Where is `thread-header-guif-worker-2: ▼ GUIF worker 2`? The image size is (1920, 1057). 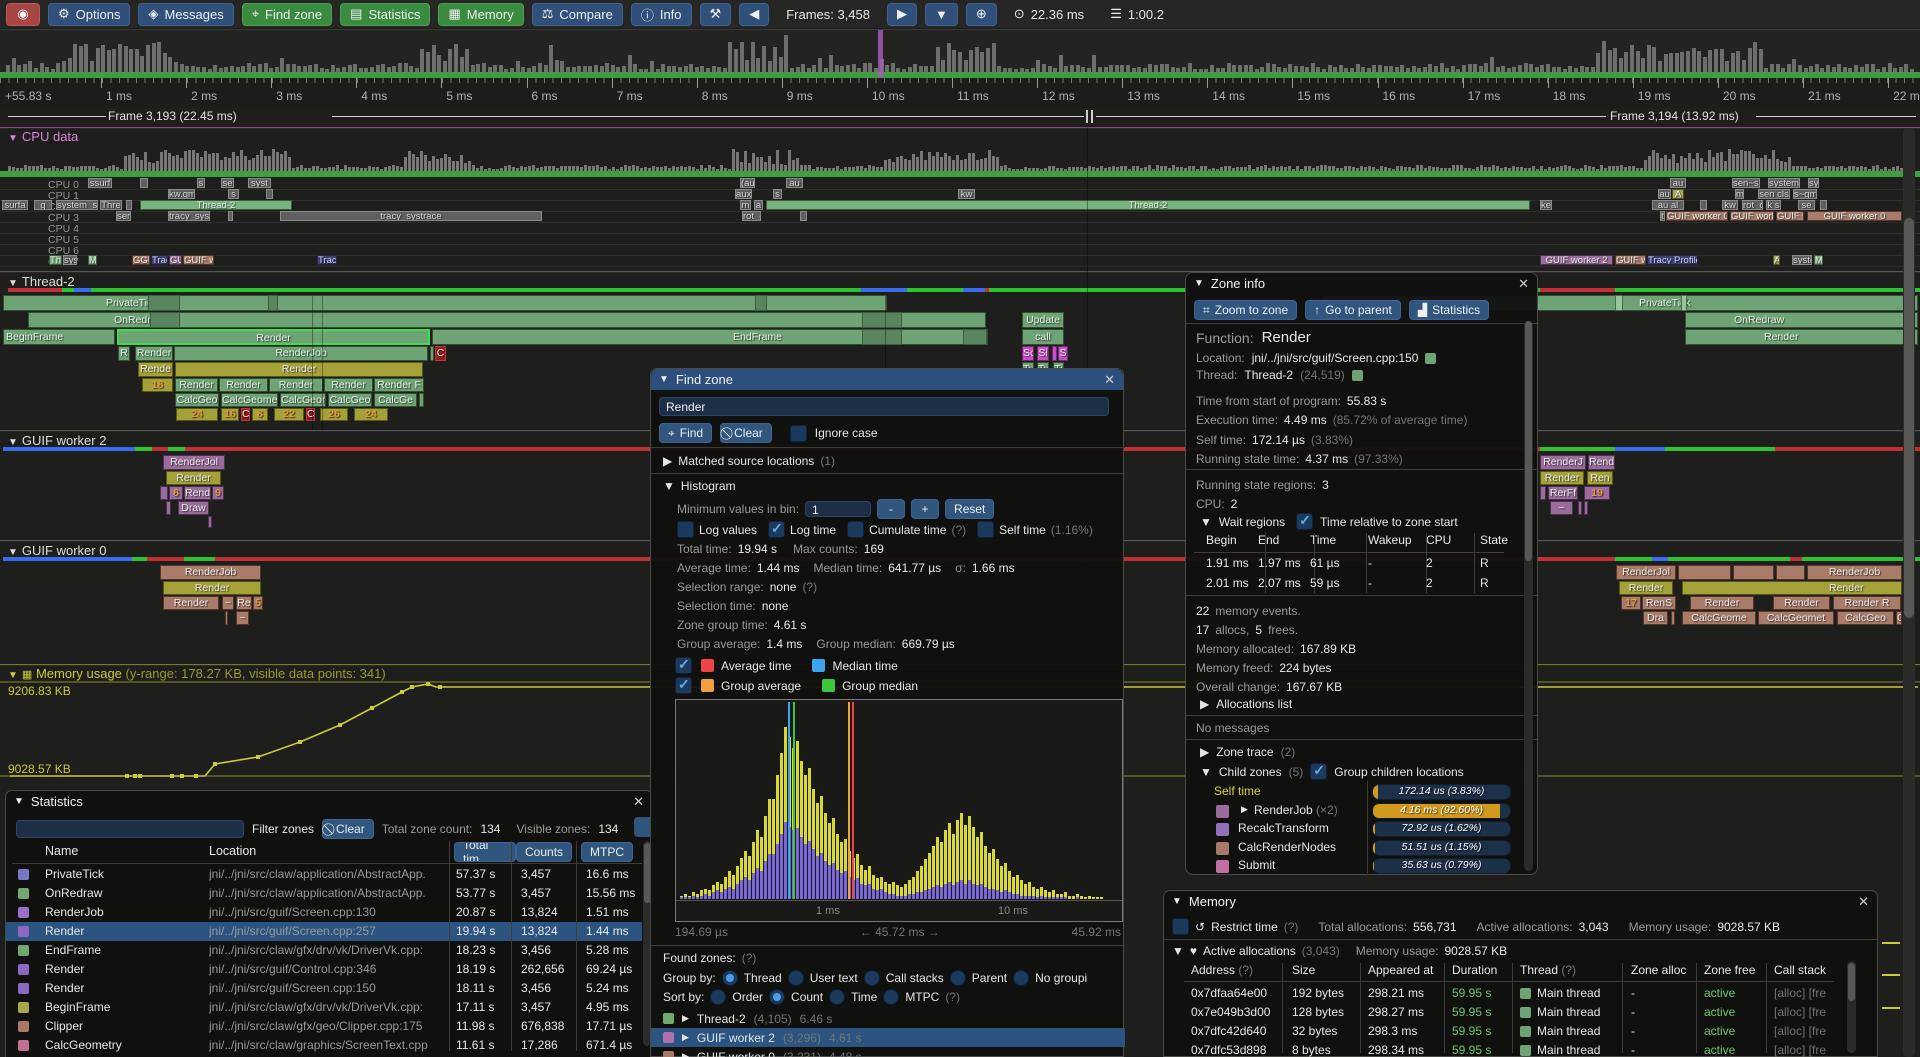
thread-header-guif-worker-2: ▼ GUIF worker 2 is located at coordinates (57, 440).